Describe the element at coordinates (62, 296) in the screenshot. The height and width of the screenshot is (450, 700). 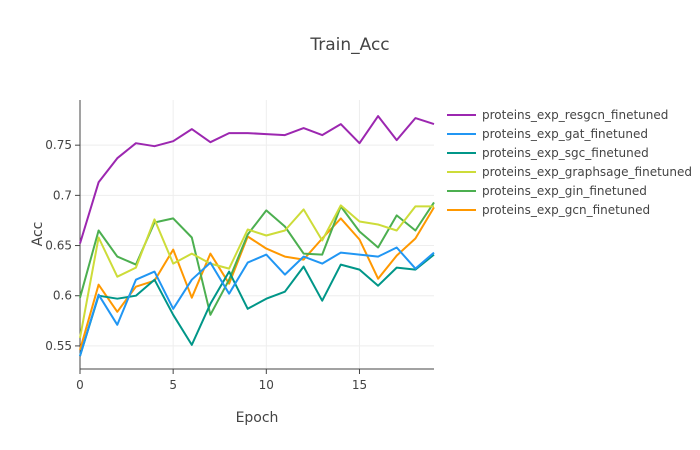
I see `y-tick-label: 0.6` at that location.